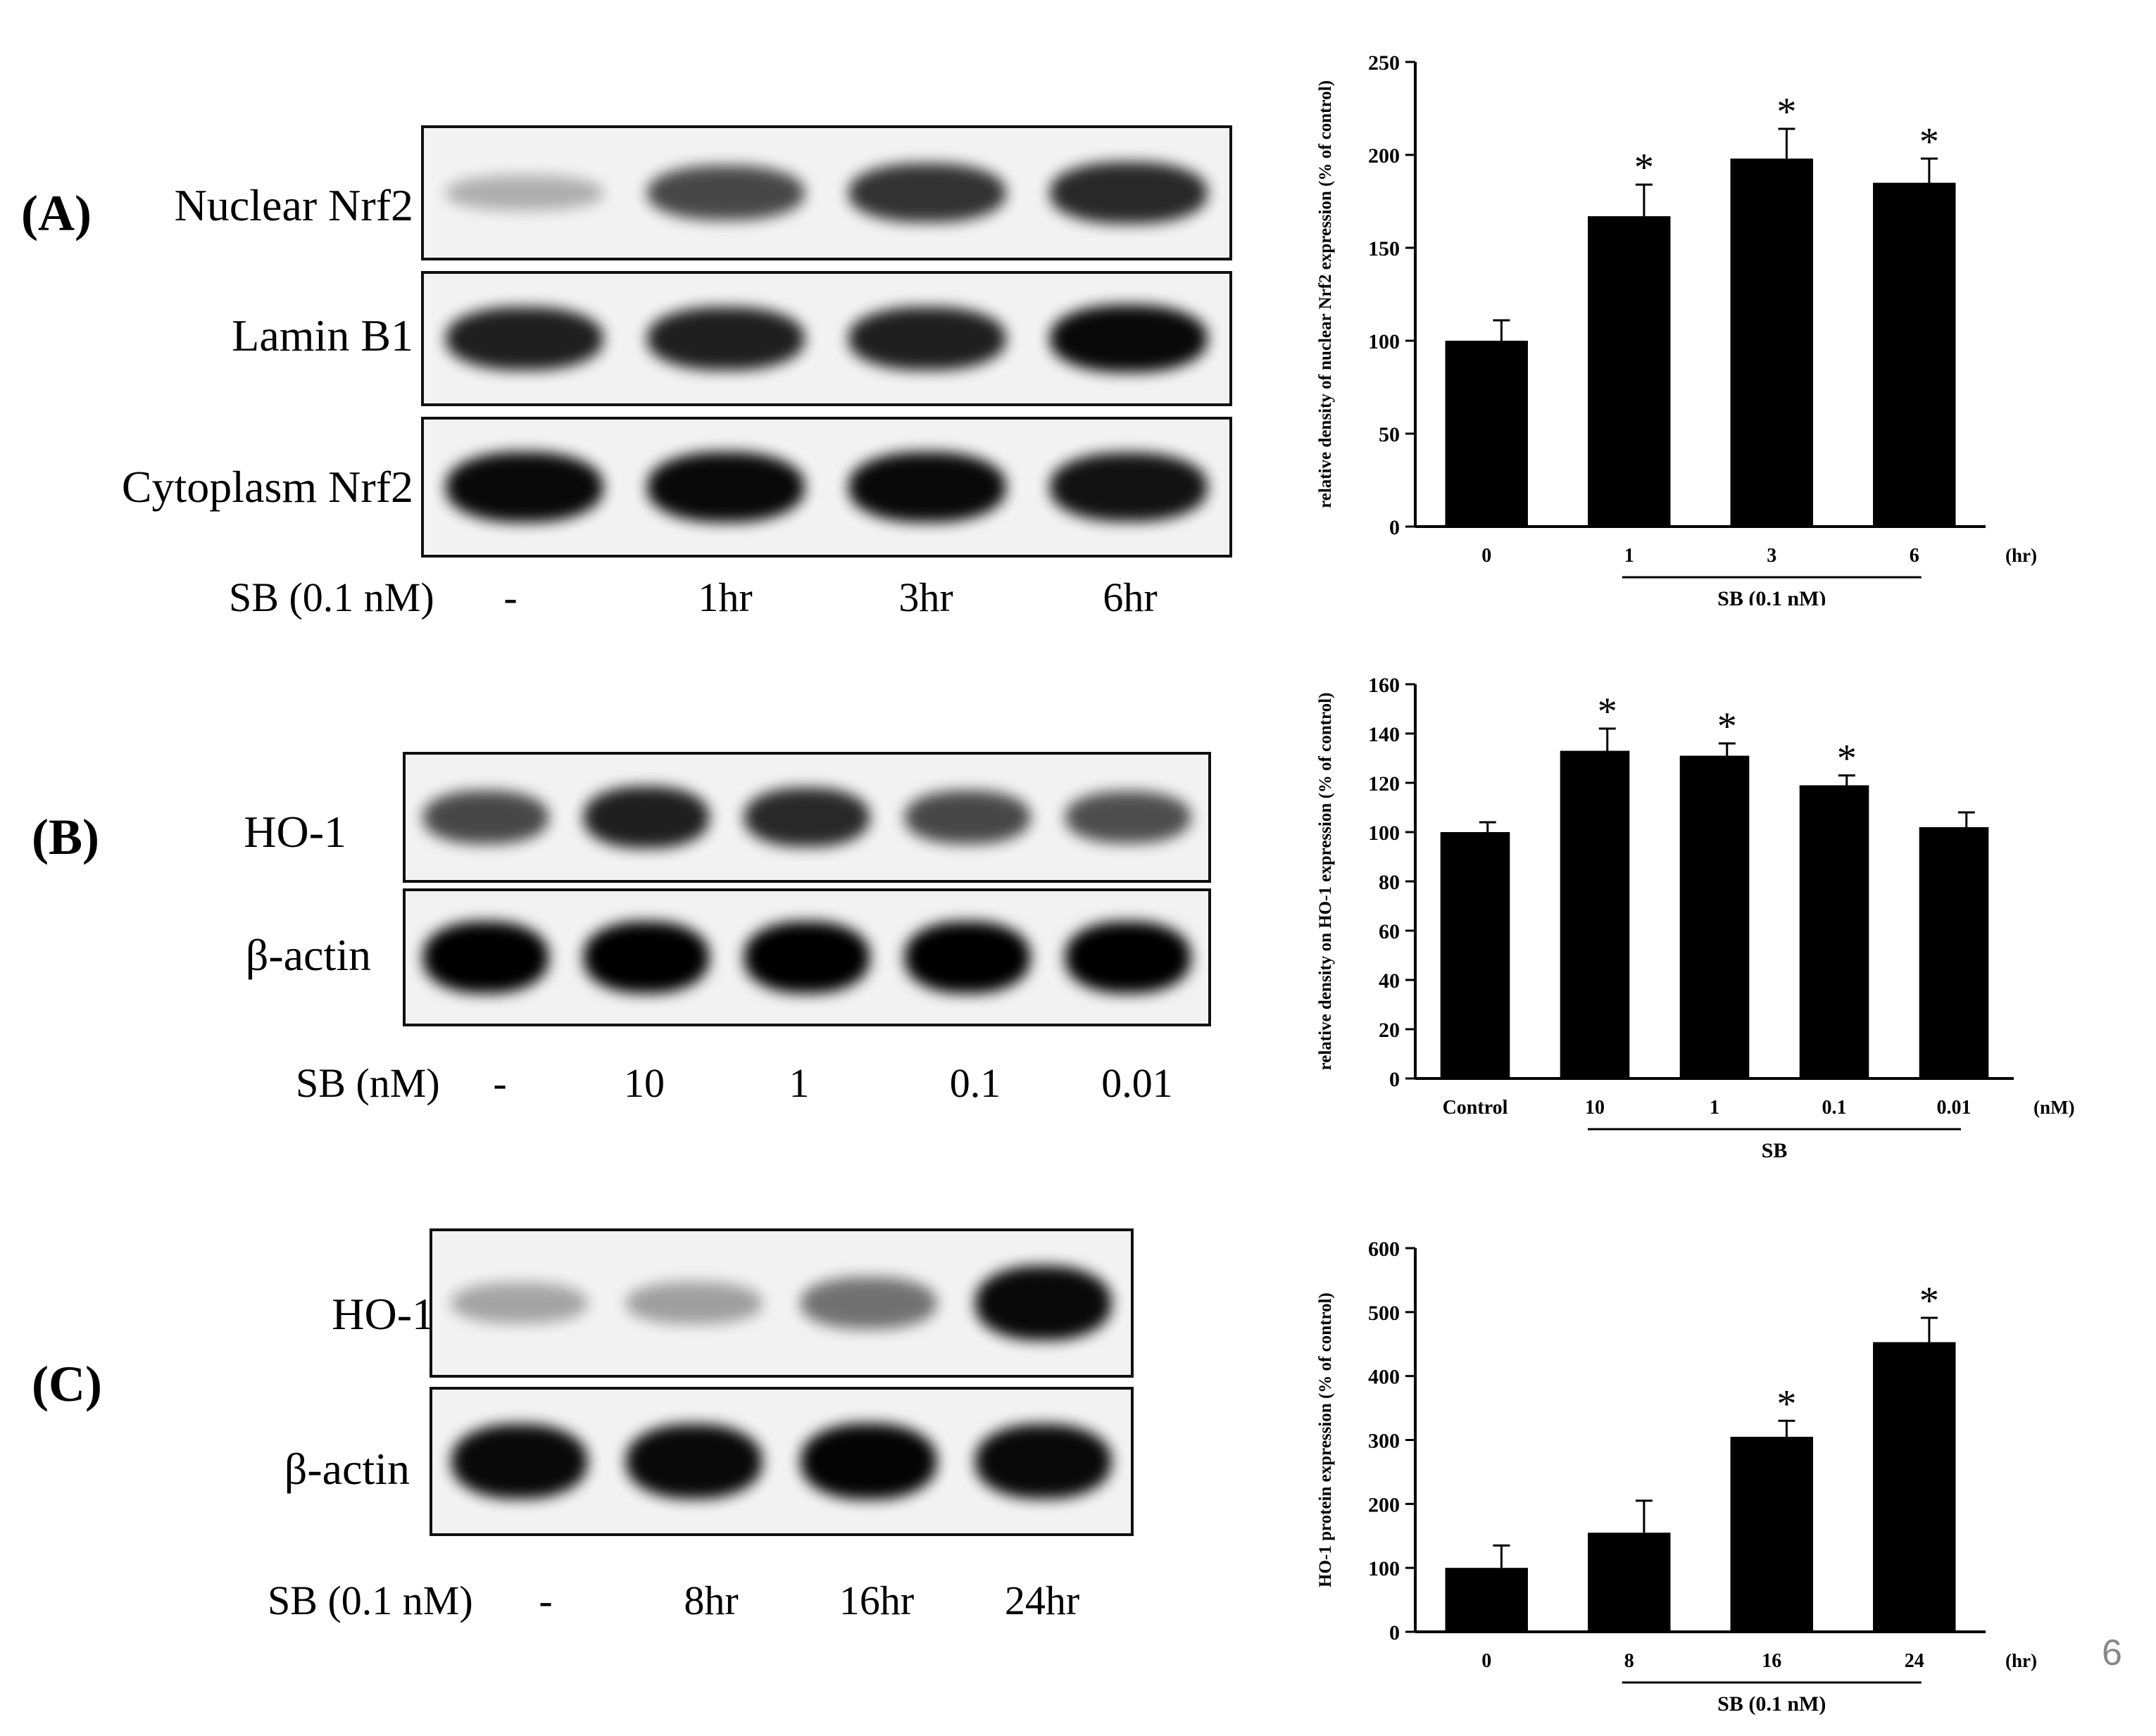 The height and width of the screenshot is (1736, 2156). I want to click on blot-label-nuclear-nrf2: Nuclear Nrf2, so click(293, 205).